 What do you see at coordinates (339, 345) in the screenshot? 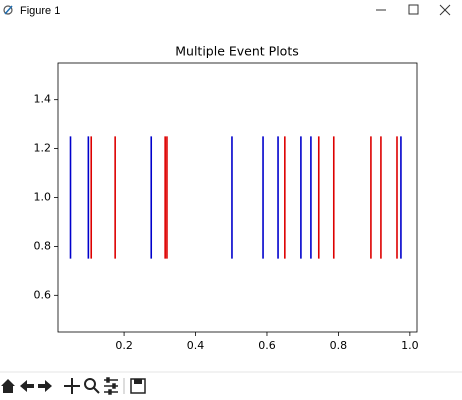
I see `x-tick-label: 0.8` at bounding box center [339, 345].